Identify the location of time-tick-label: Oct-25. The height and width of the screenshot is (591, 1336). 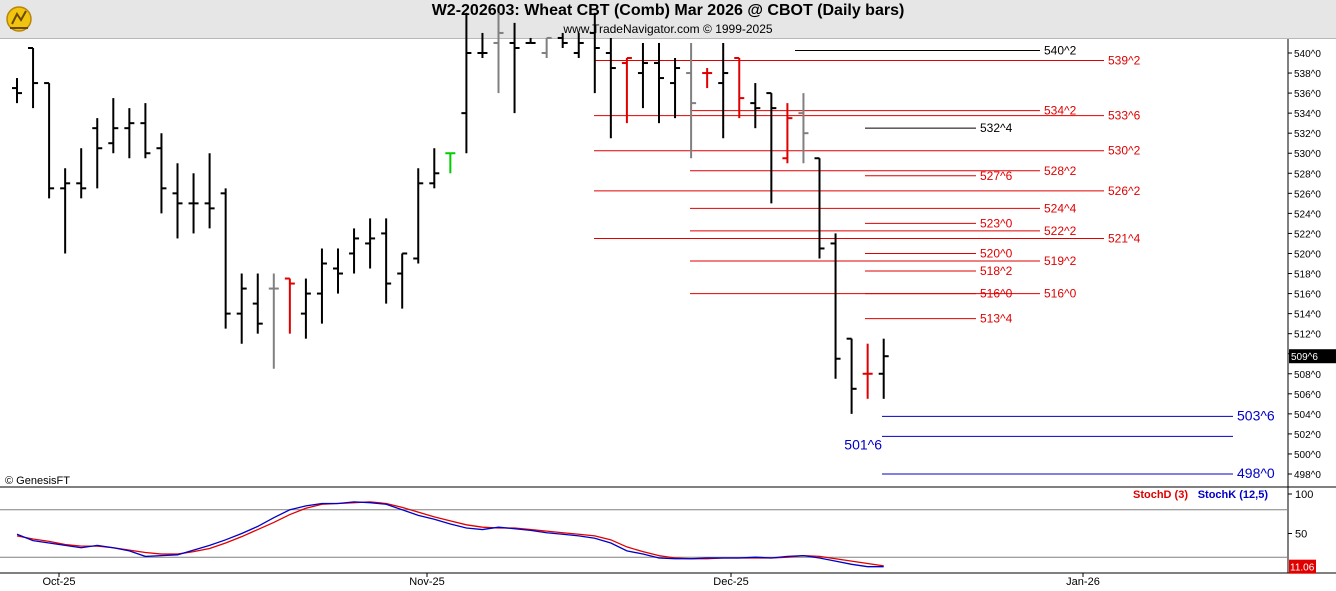
(58, 582).